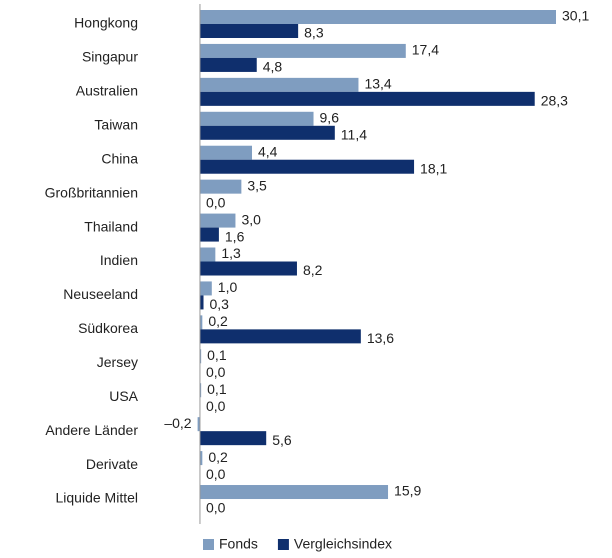 The width and height of the screenshot is (612, 558). I want to click on category-label: Andere Länder, so click(91, 430).